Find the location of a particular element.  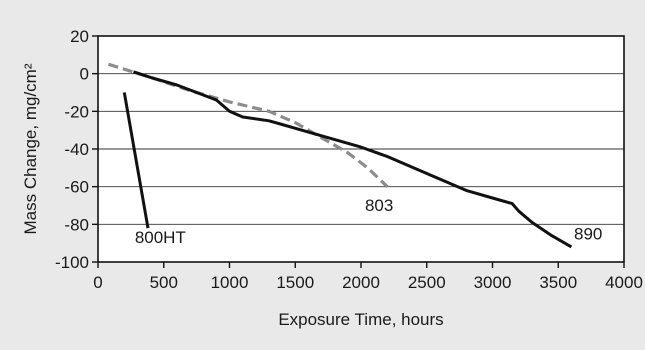

series-label: 890 is located at coordinates (588, 233).